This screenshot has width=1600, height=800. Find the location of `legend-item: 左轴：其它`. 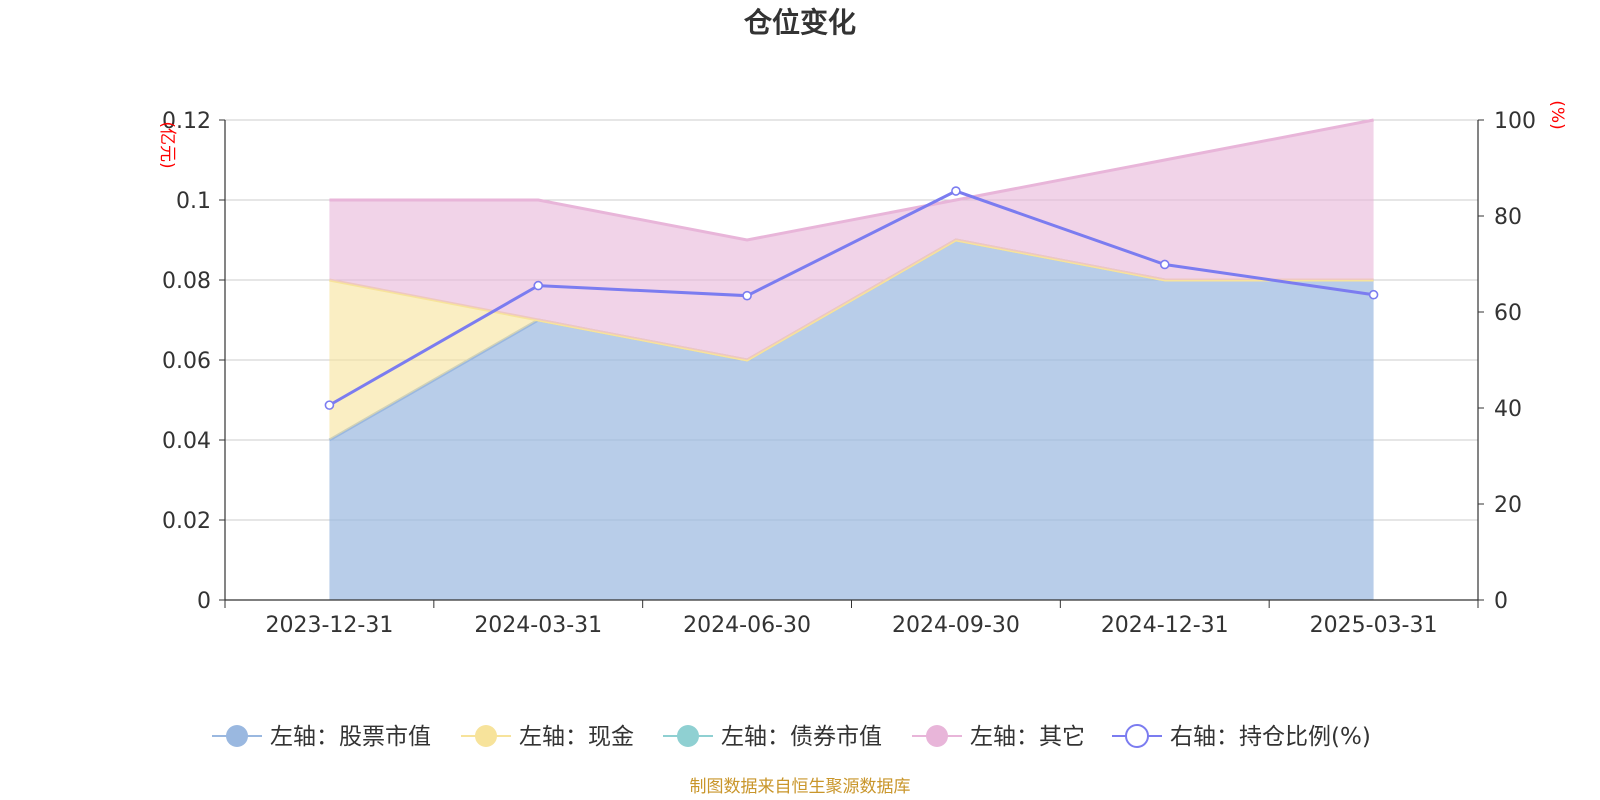

legend-item: 左轴：其它 is located at coordinates (998, 737).